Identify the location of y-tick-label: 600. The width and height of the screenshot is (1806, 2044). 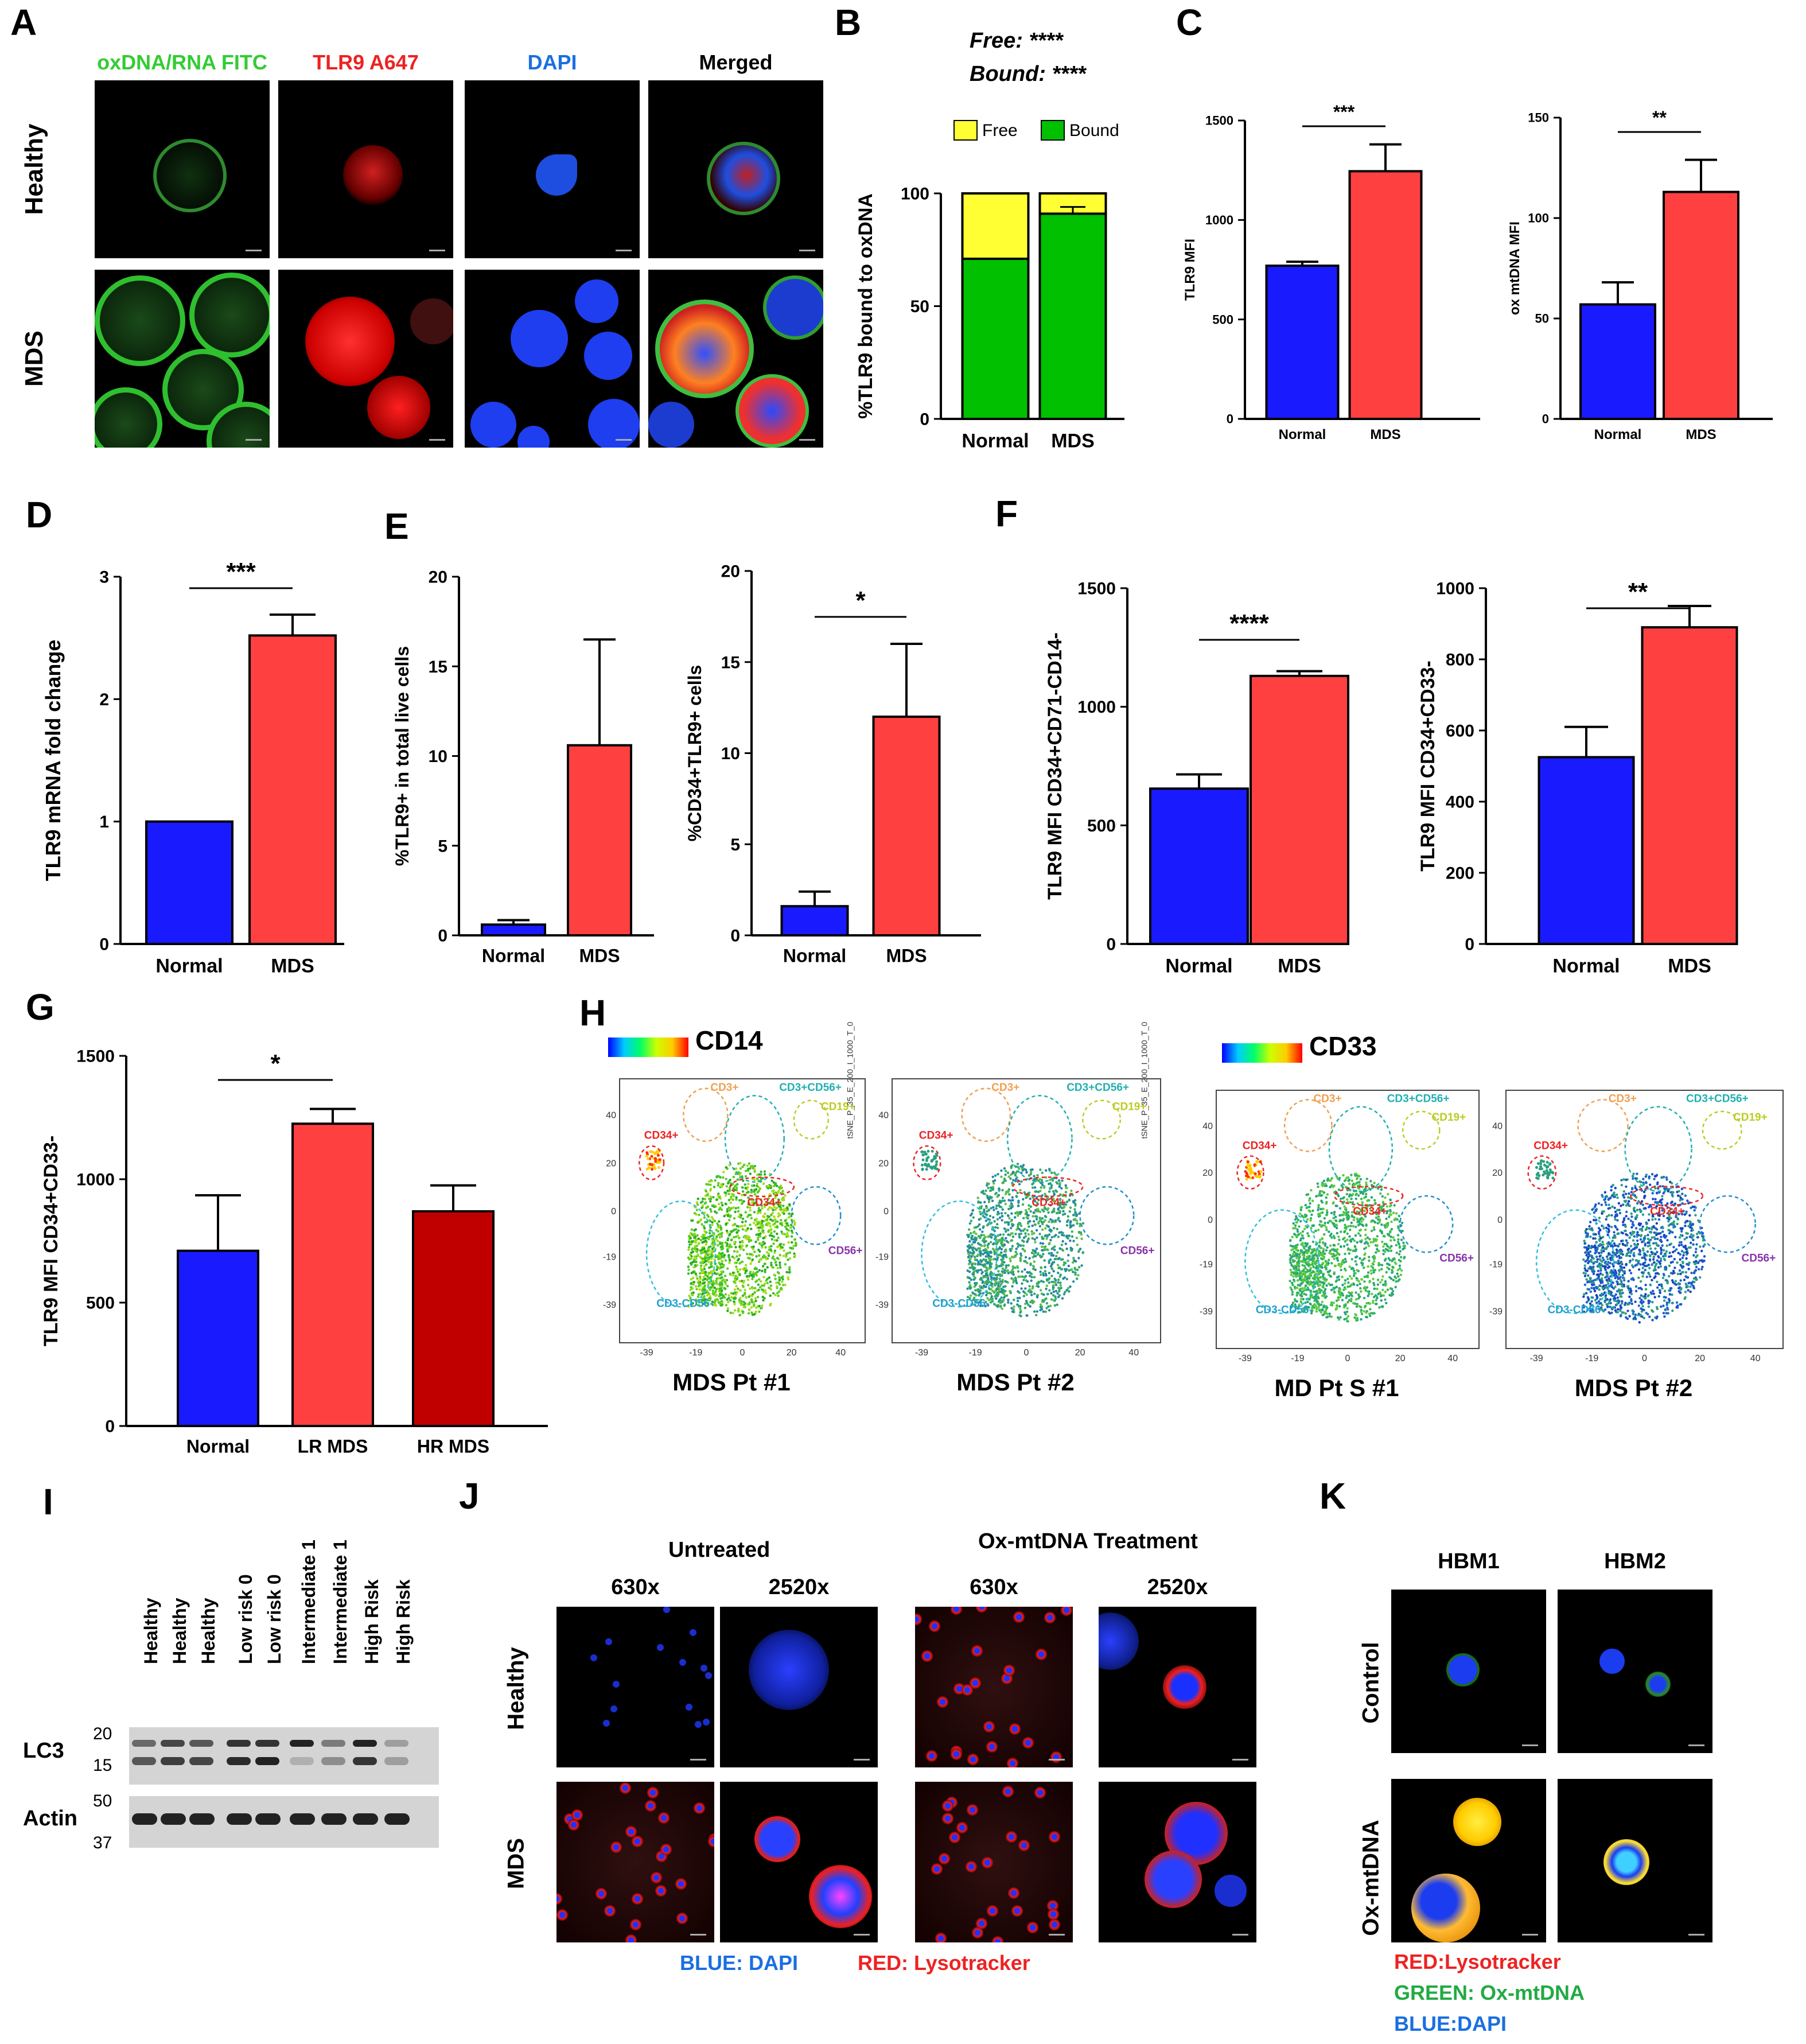
(1460, 731).